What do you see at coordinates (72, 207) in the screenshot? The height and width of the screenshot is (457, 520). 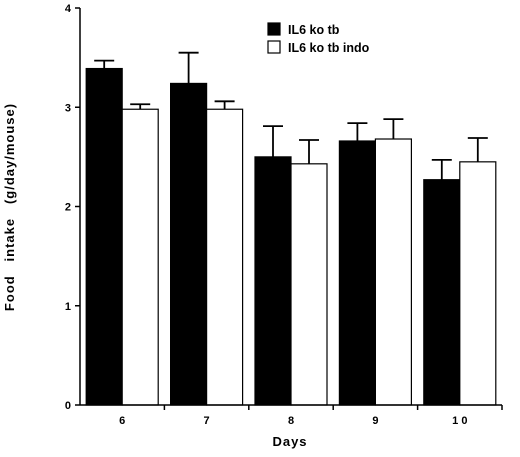 I see `y-ticks-group: 0 1 2 3 4` at bounding box center [72, 207].